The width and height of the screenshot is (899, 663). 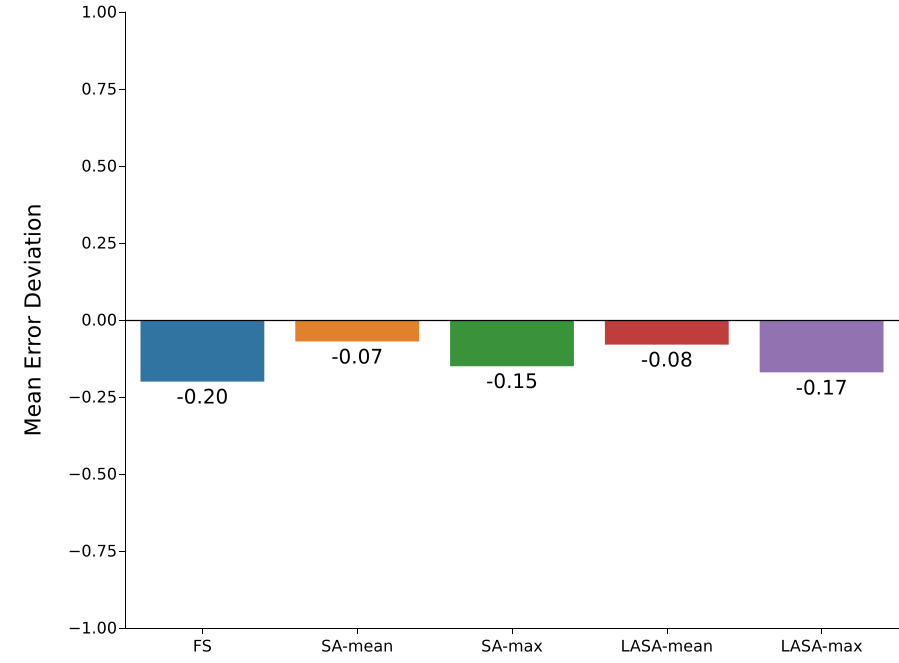 I want to click on y-tick-label: 0.75, so click(x=99, y=89).